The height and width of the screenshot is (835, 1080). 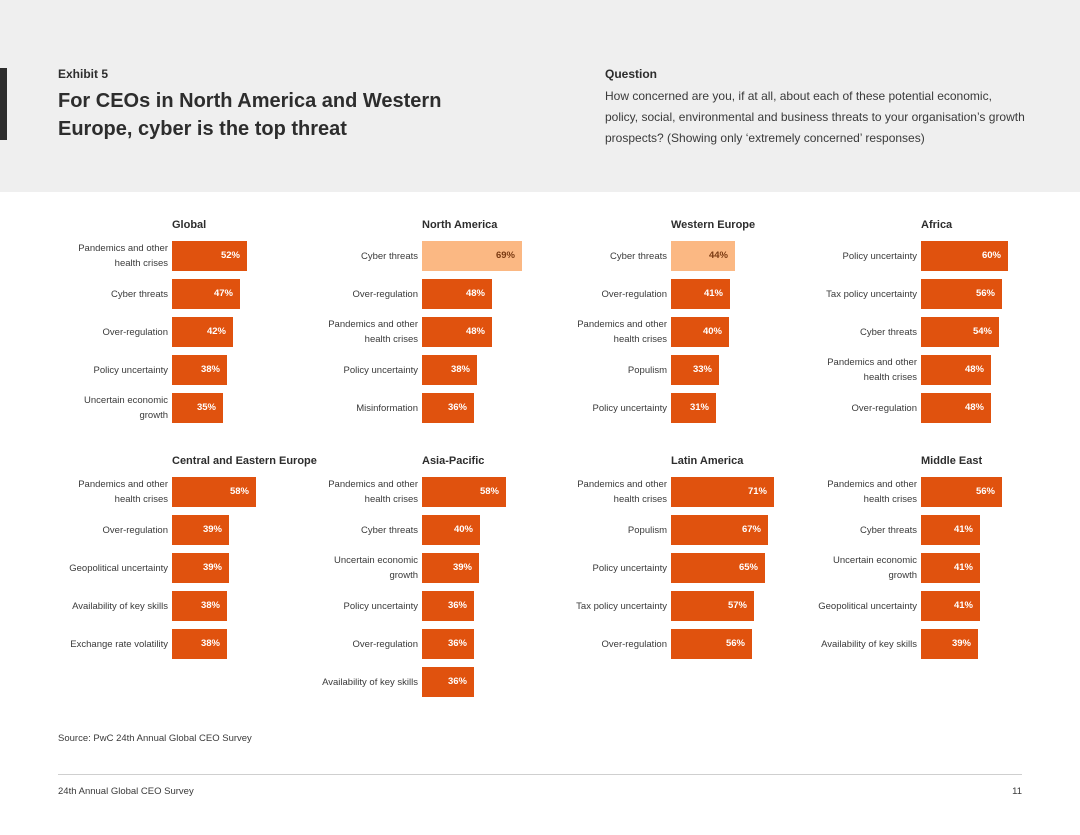 I want to click on bar-value-label: 57%, so click(x=737, y=605).